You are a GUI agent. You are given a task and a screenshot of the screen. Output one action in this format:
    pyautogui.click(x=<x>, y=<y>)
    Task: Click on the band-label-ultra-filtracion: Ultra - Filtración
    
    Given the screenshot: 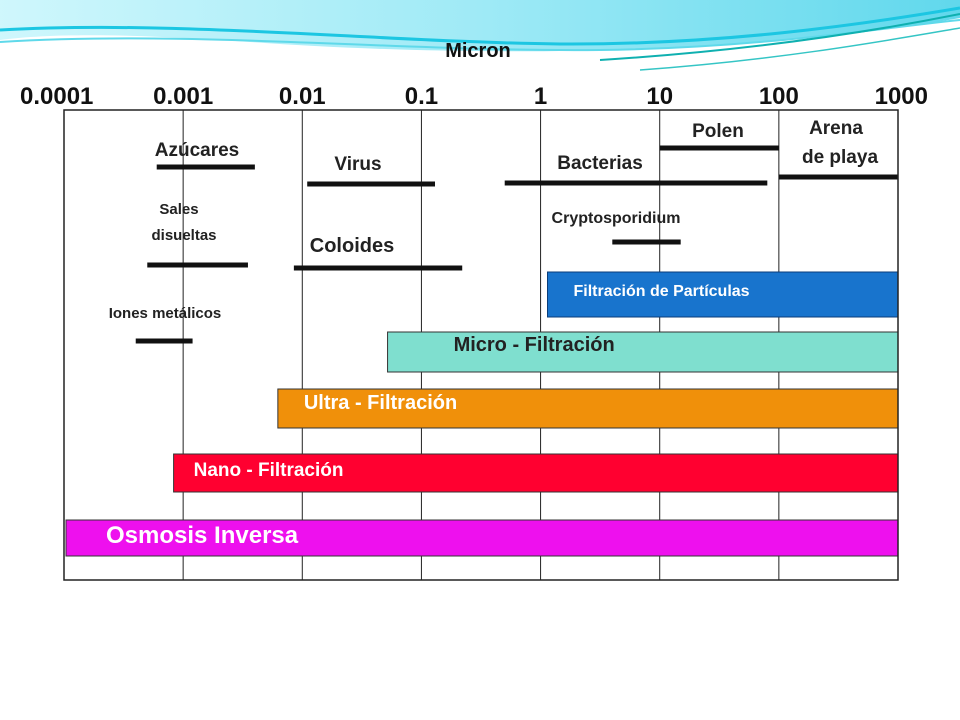 What is the action you would take?
    pyautogui.click(x=380, y=403)
    